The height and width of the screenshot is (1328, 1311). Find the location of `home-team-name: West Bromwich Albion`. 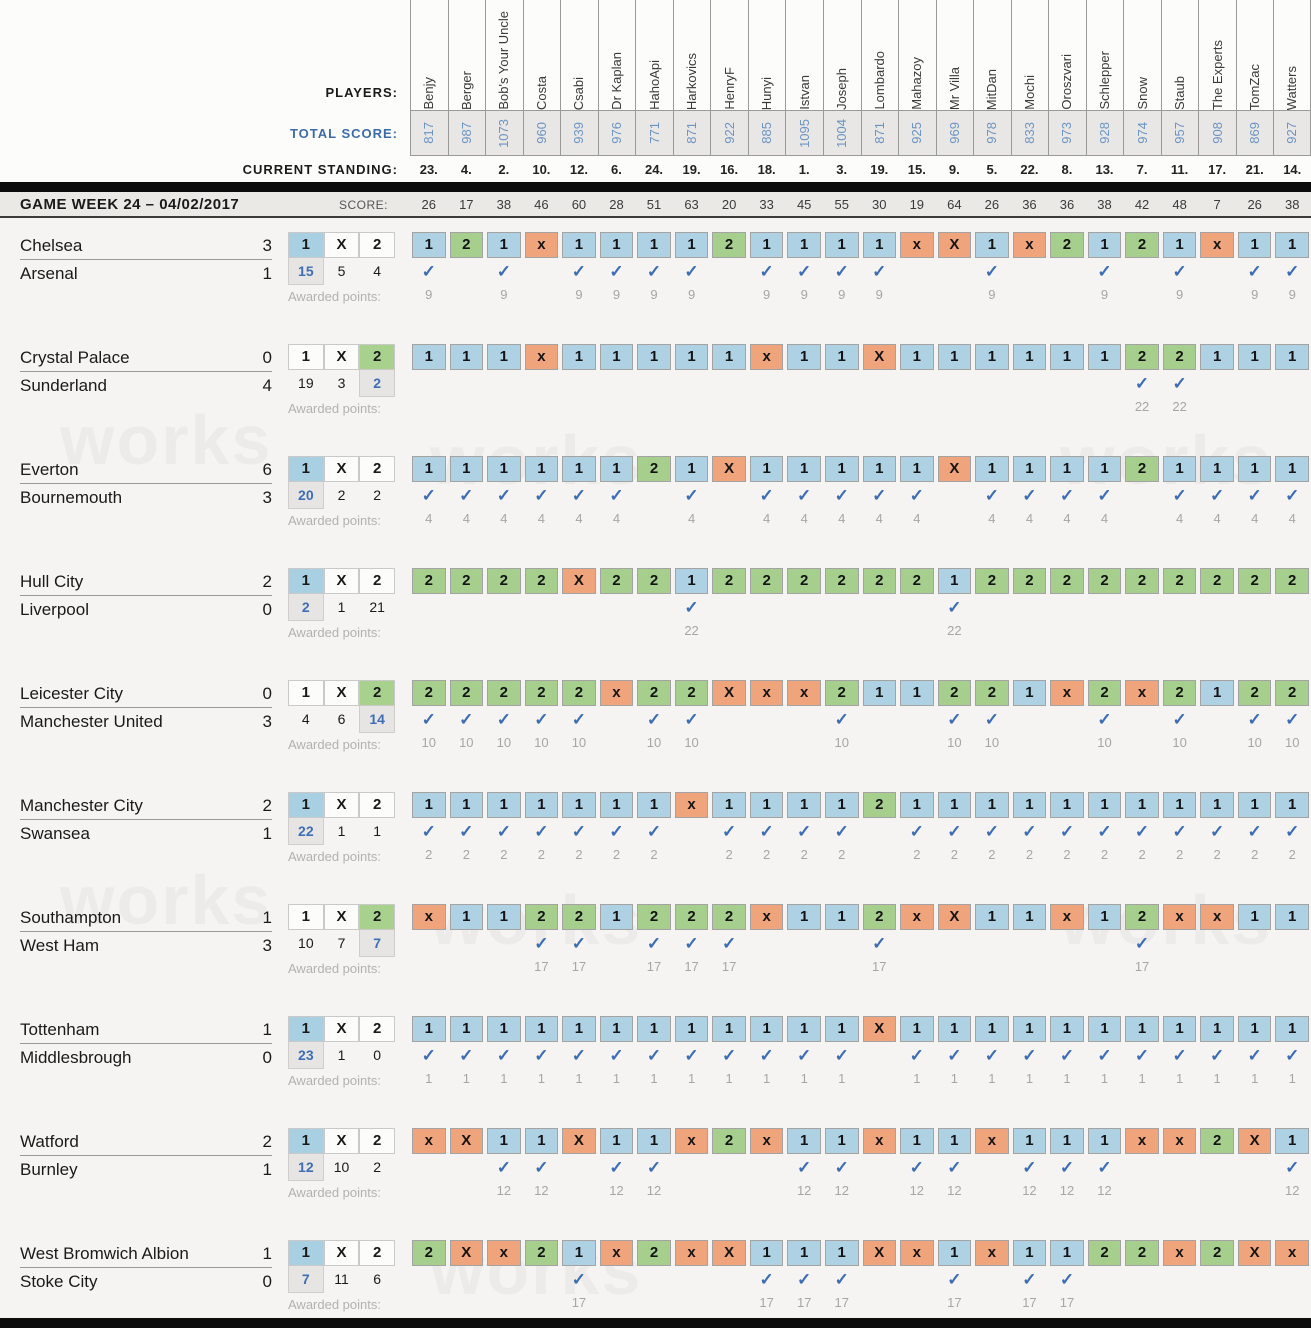

home-team-name: West Bromwich Albion is located at coordinates (104, 1253).